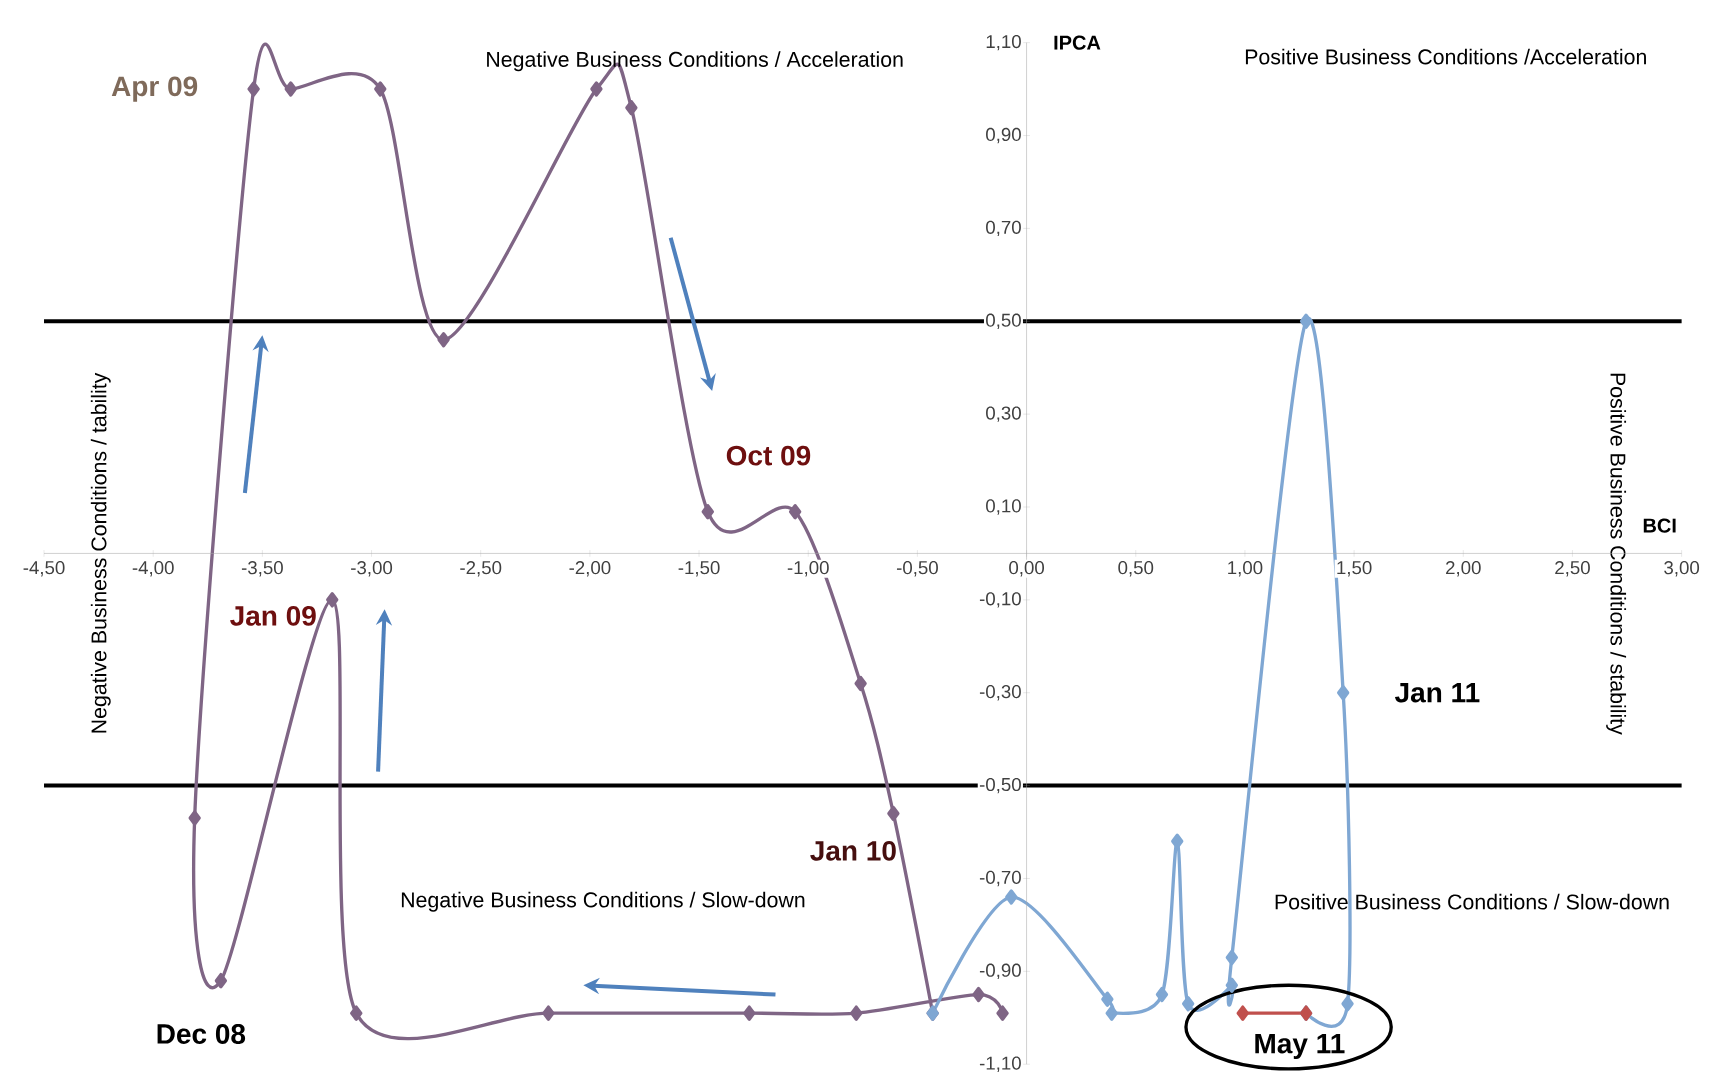 The height and width of the screenshot is (1086, 1723). What do you see at coordinates (1472, 902) in the screenshot?
I see `annotation: Positive Business Conditions / Slow-down` at bounding box center [1472, 902].